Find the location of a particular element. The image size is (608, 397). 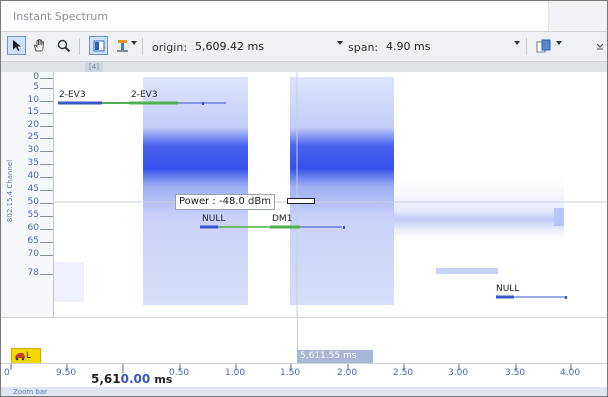

layout-toggle-button is located at coordinates (98, 45).